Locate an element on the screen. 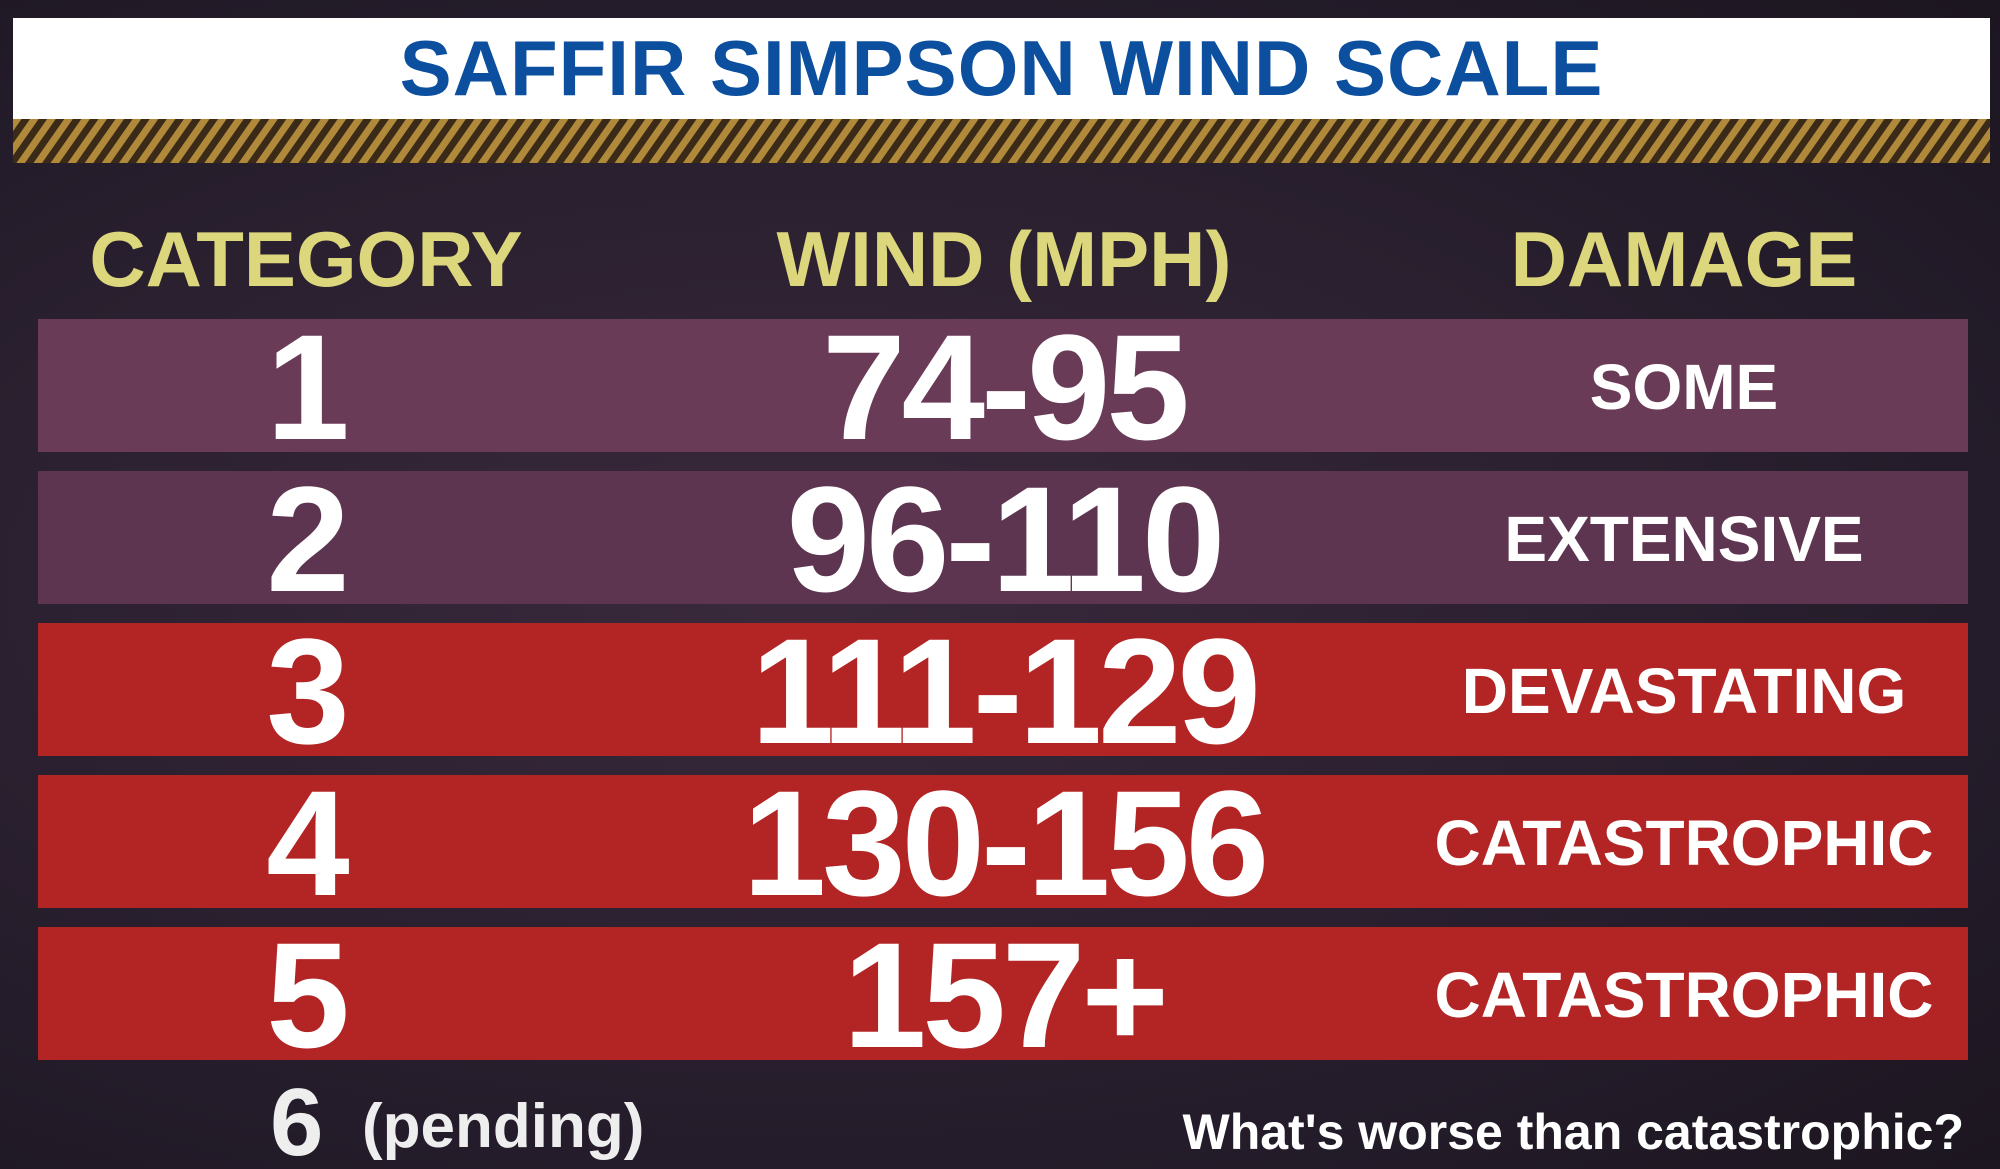 Image resolution: width=2000 pixels, height=1169 pixels. table-row: 2 96-110 EXTENSIVE is located at coordinates (1003, 539).